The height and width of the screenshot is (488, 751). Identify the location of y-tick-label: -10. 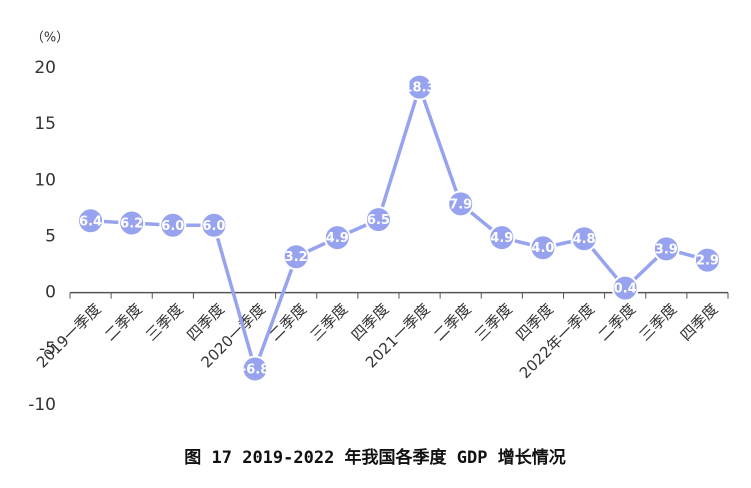
(42, 405).